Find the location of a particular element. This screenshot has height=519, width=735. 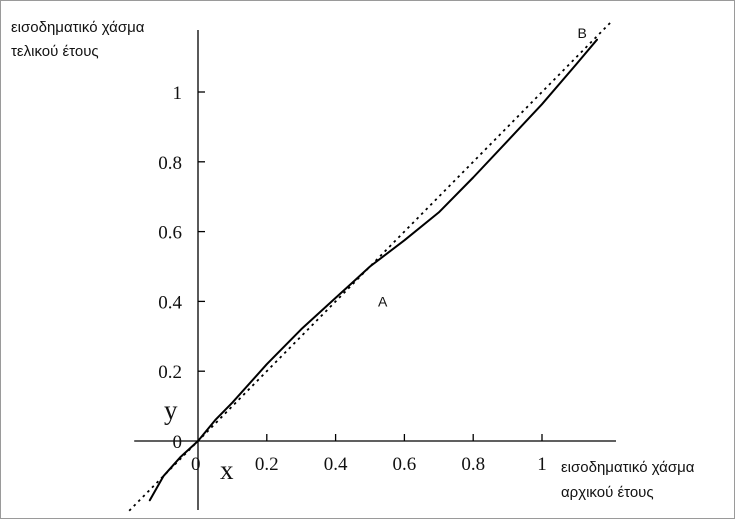

x-axis-title-line-2: αρχικού έτους is located at coordinates (607, 492).